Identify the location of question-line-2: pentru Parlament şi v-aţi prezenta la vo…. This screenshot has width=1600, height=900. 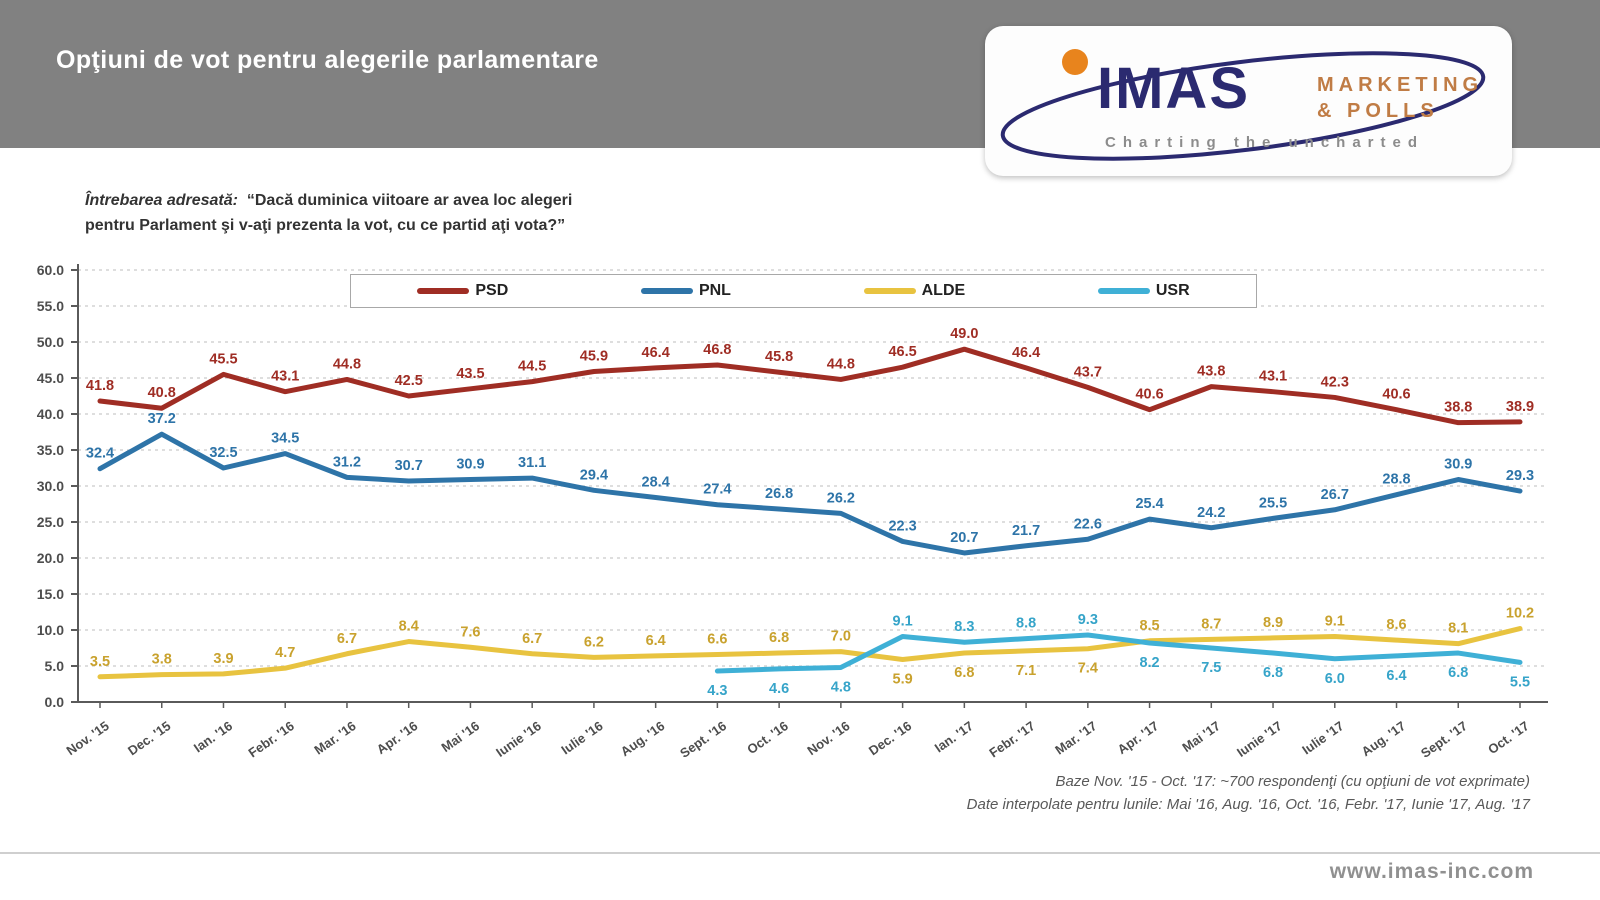
(325, 225).